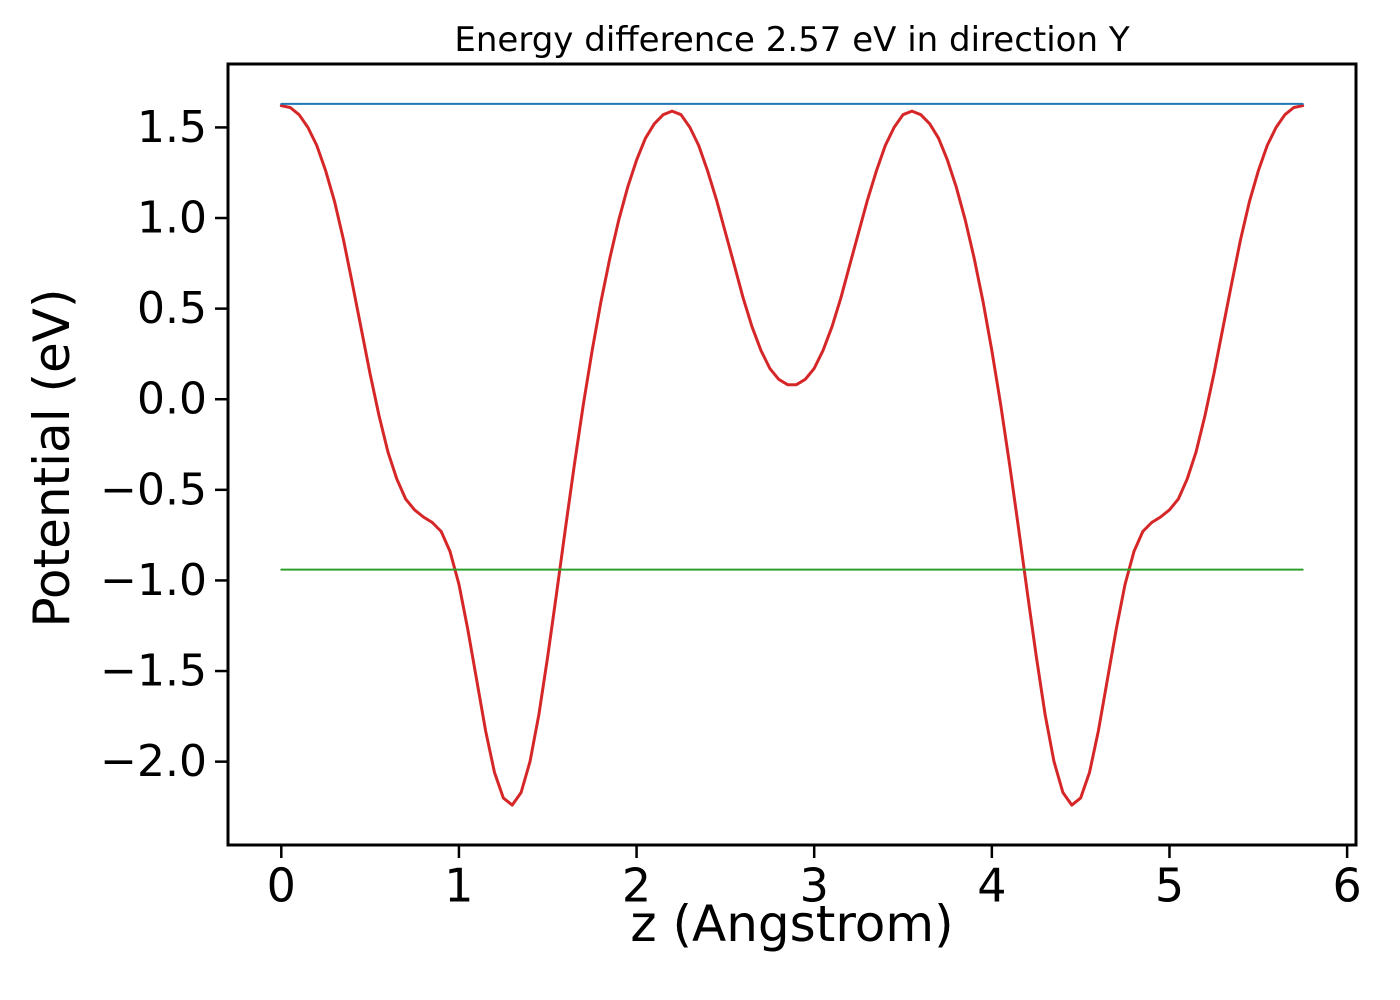  Describe the element at coordinates (172, 127) in the screenshot. I see `y-tick-label: 1.5` at that location.